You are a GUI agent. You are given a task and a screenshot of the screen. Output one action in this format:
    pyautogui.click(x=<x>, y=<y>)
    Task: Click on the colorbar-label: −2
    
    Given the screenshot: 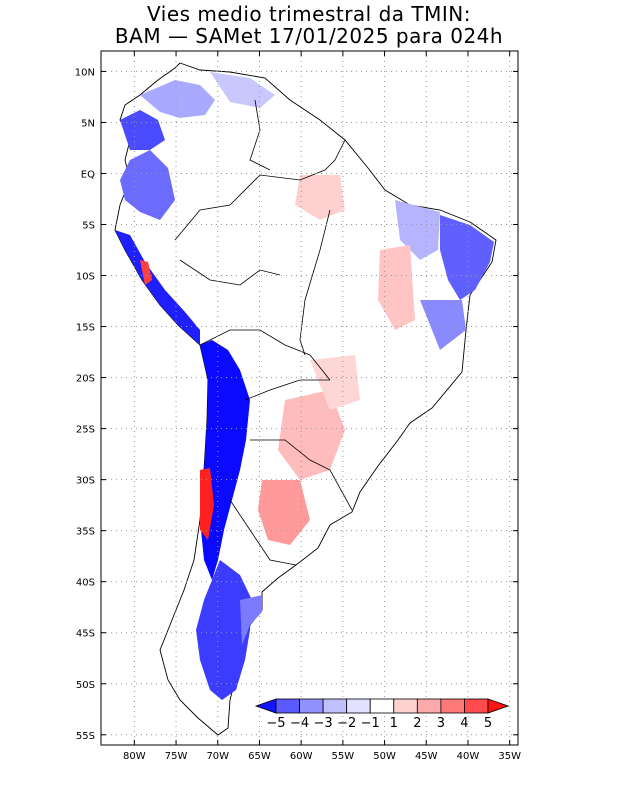 What is the action you would take?
    pyautogui.click(x=346, y=723)
    